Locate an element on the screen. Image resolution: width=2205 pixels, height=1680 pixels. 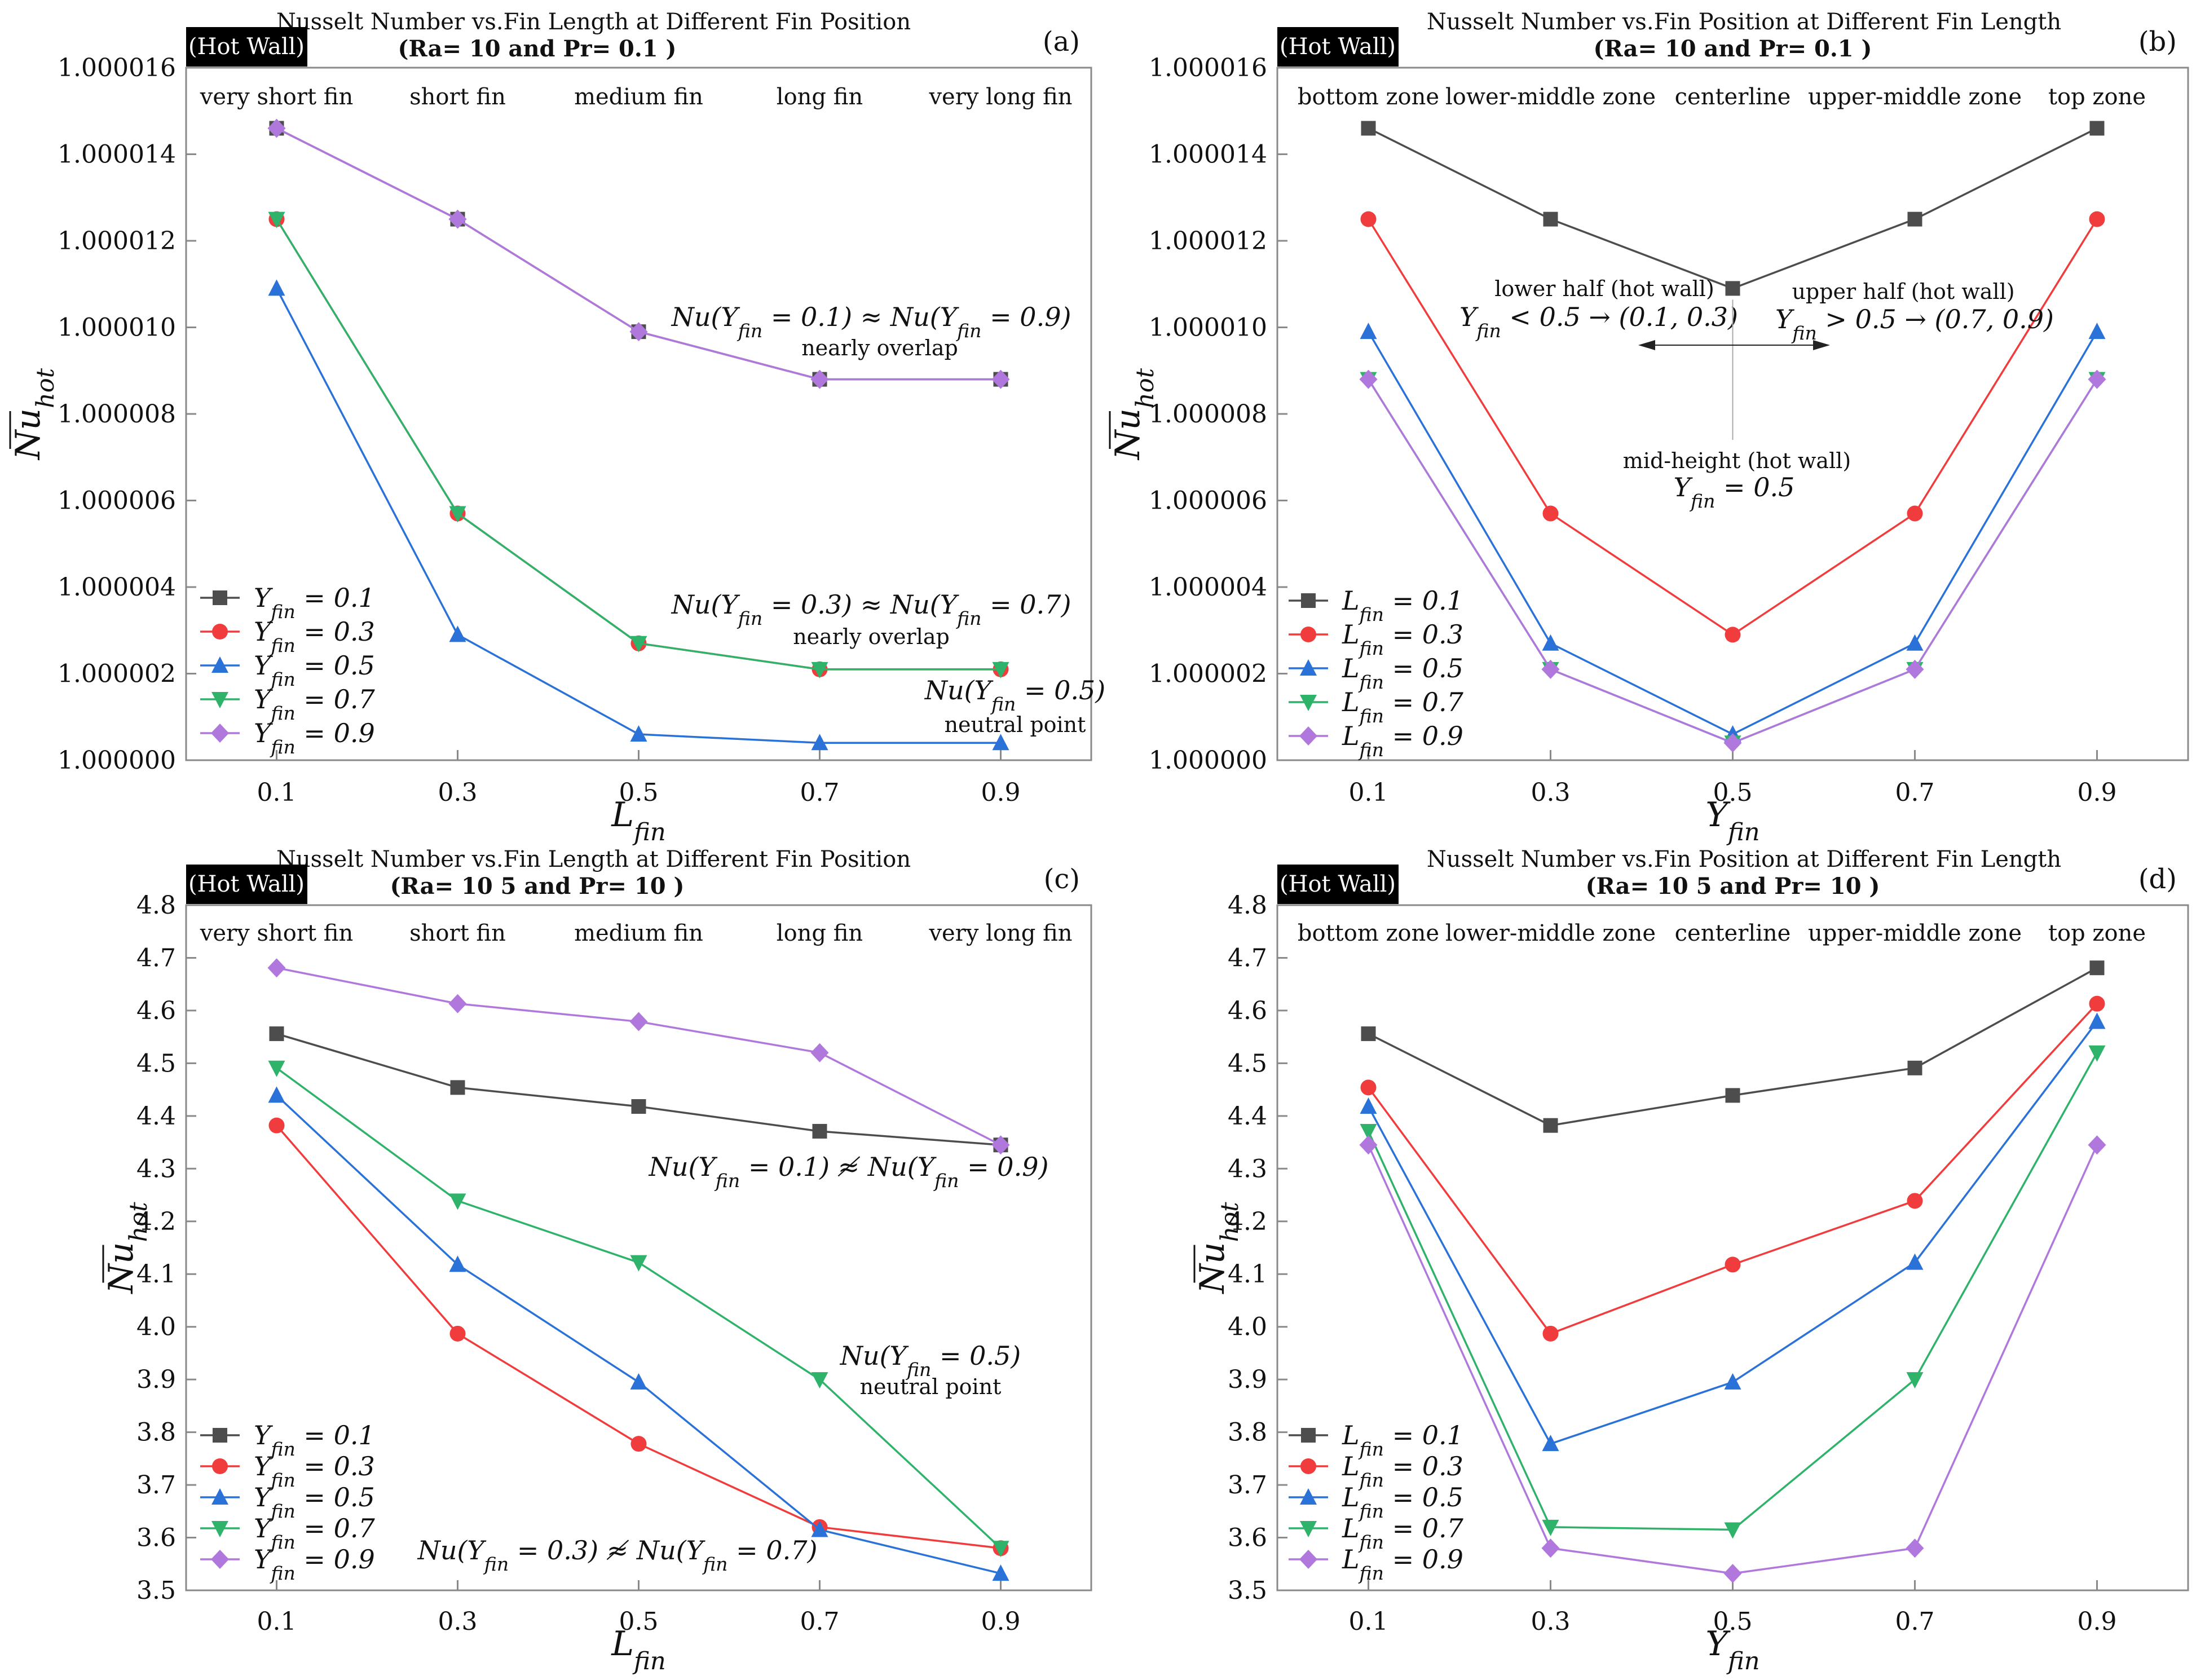
category-label: lower-middle zone is located at coordinates (1550, 97).